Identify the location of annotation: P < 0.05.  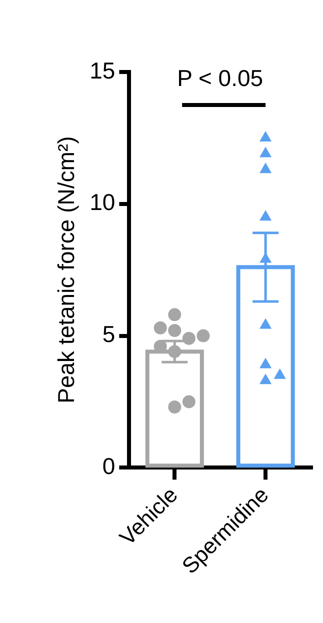
(220, 77).